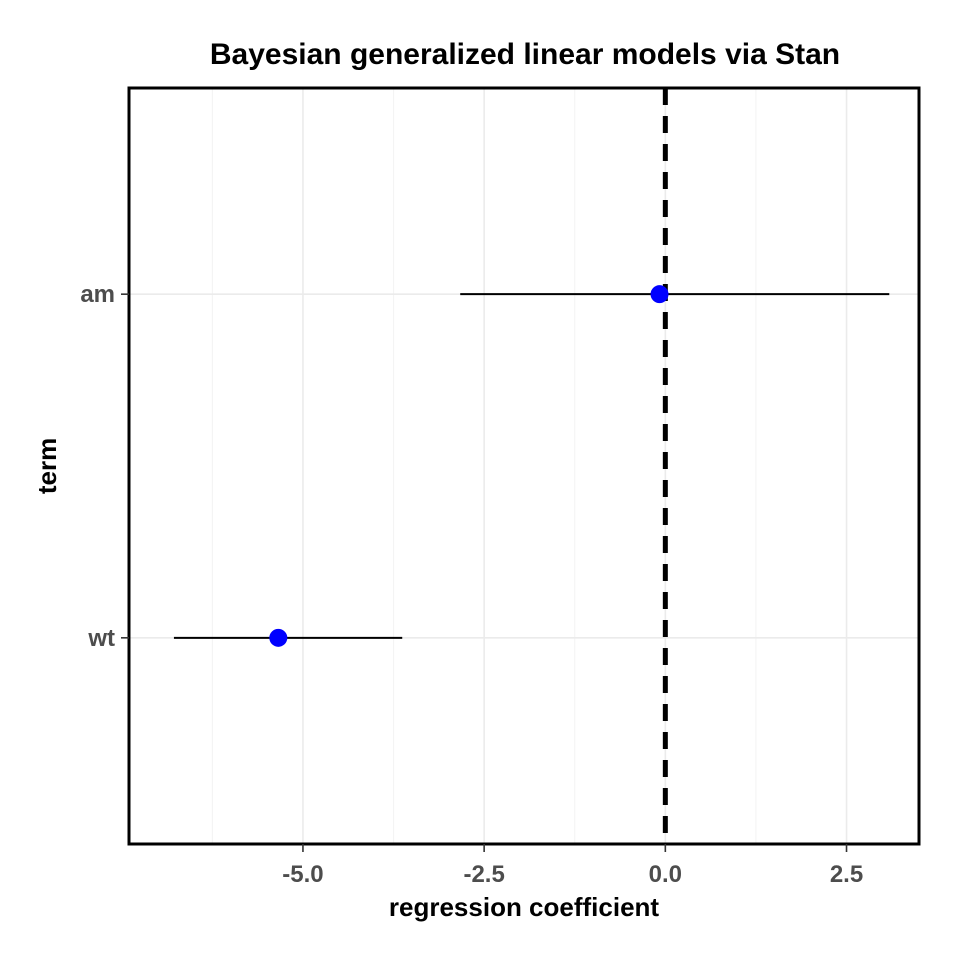 Image resolution: width=960 pixels, height=960 pixels. I want to click on y-tick-label-wt: wt, so click(101, 638).